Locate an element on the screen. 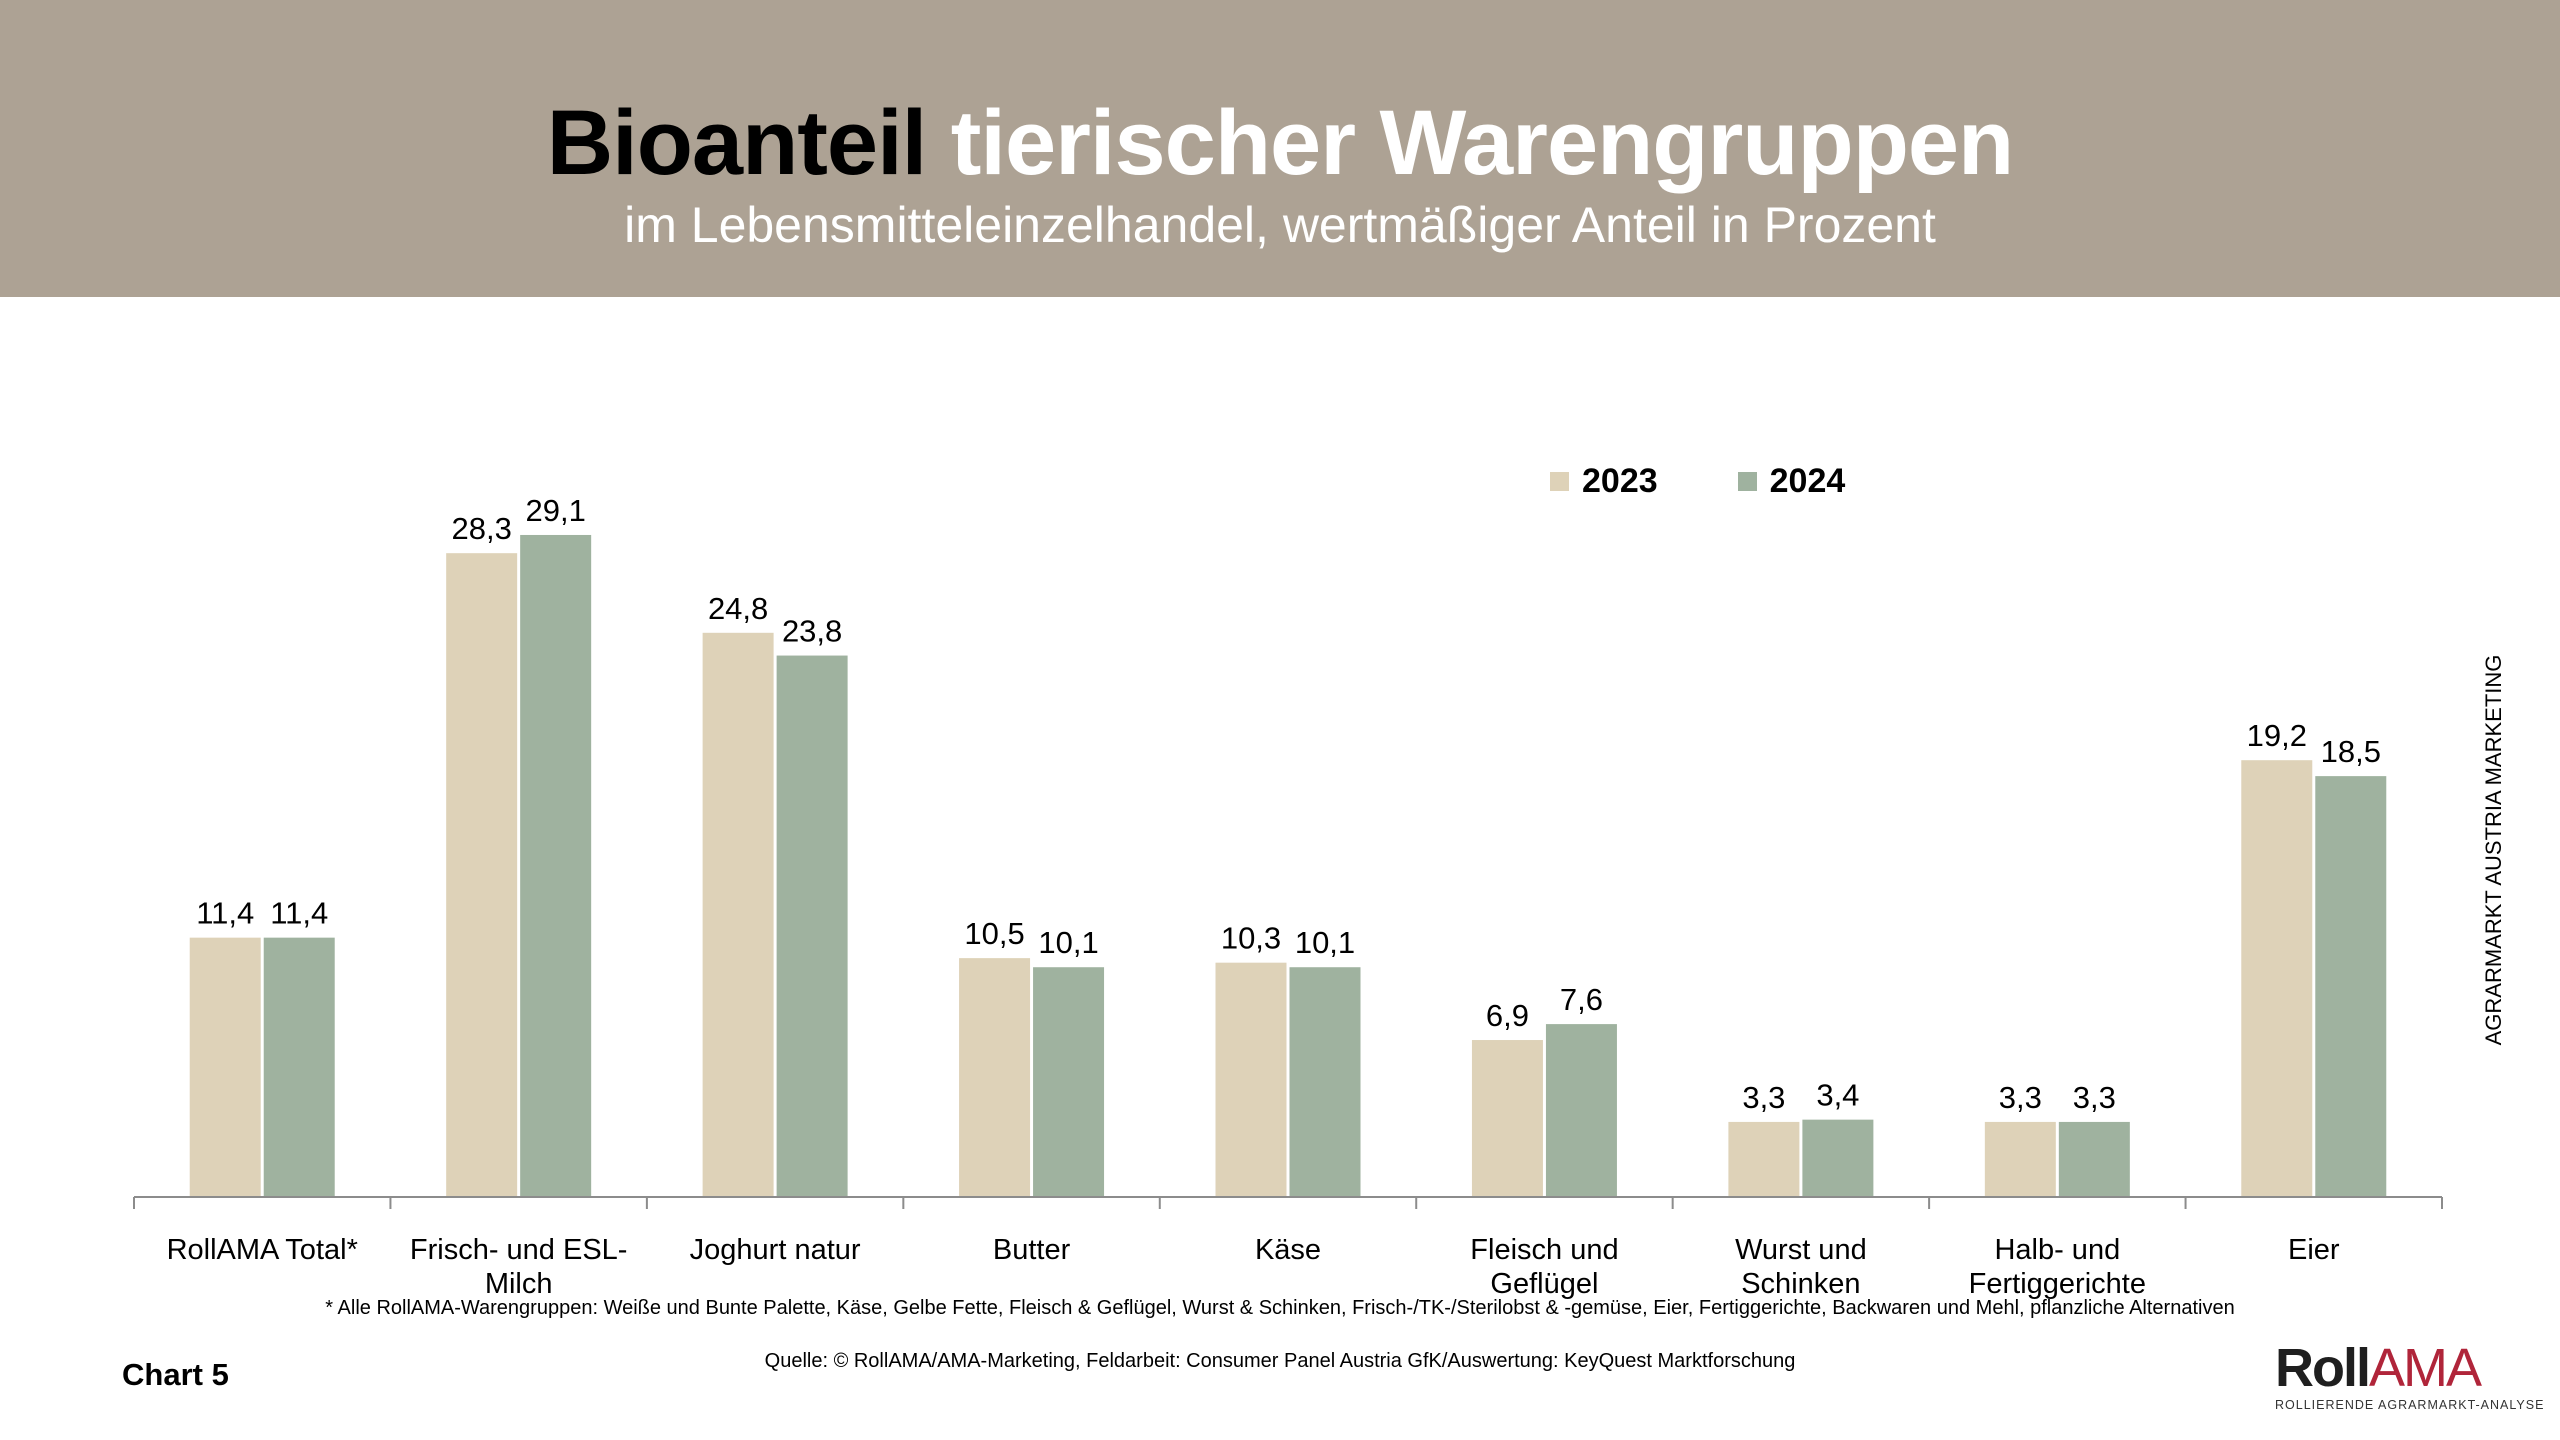  logo-wordmark: RollAMA is located at coordinates (2400, 1368).